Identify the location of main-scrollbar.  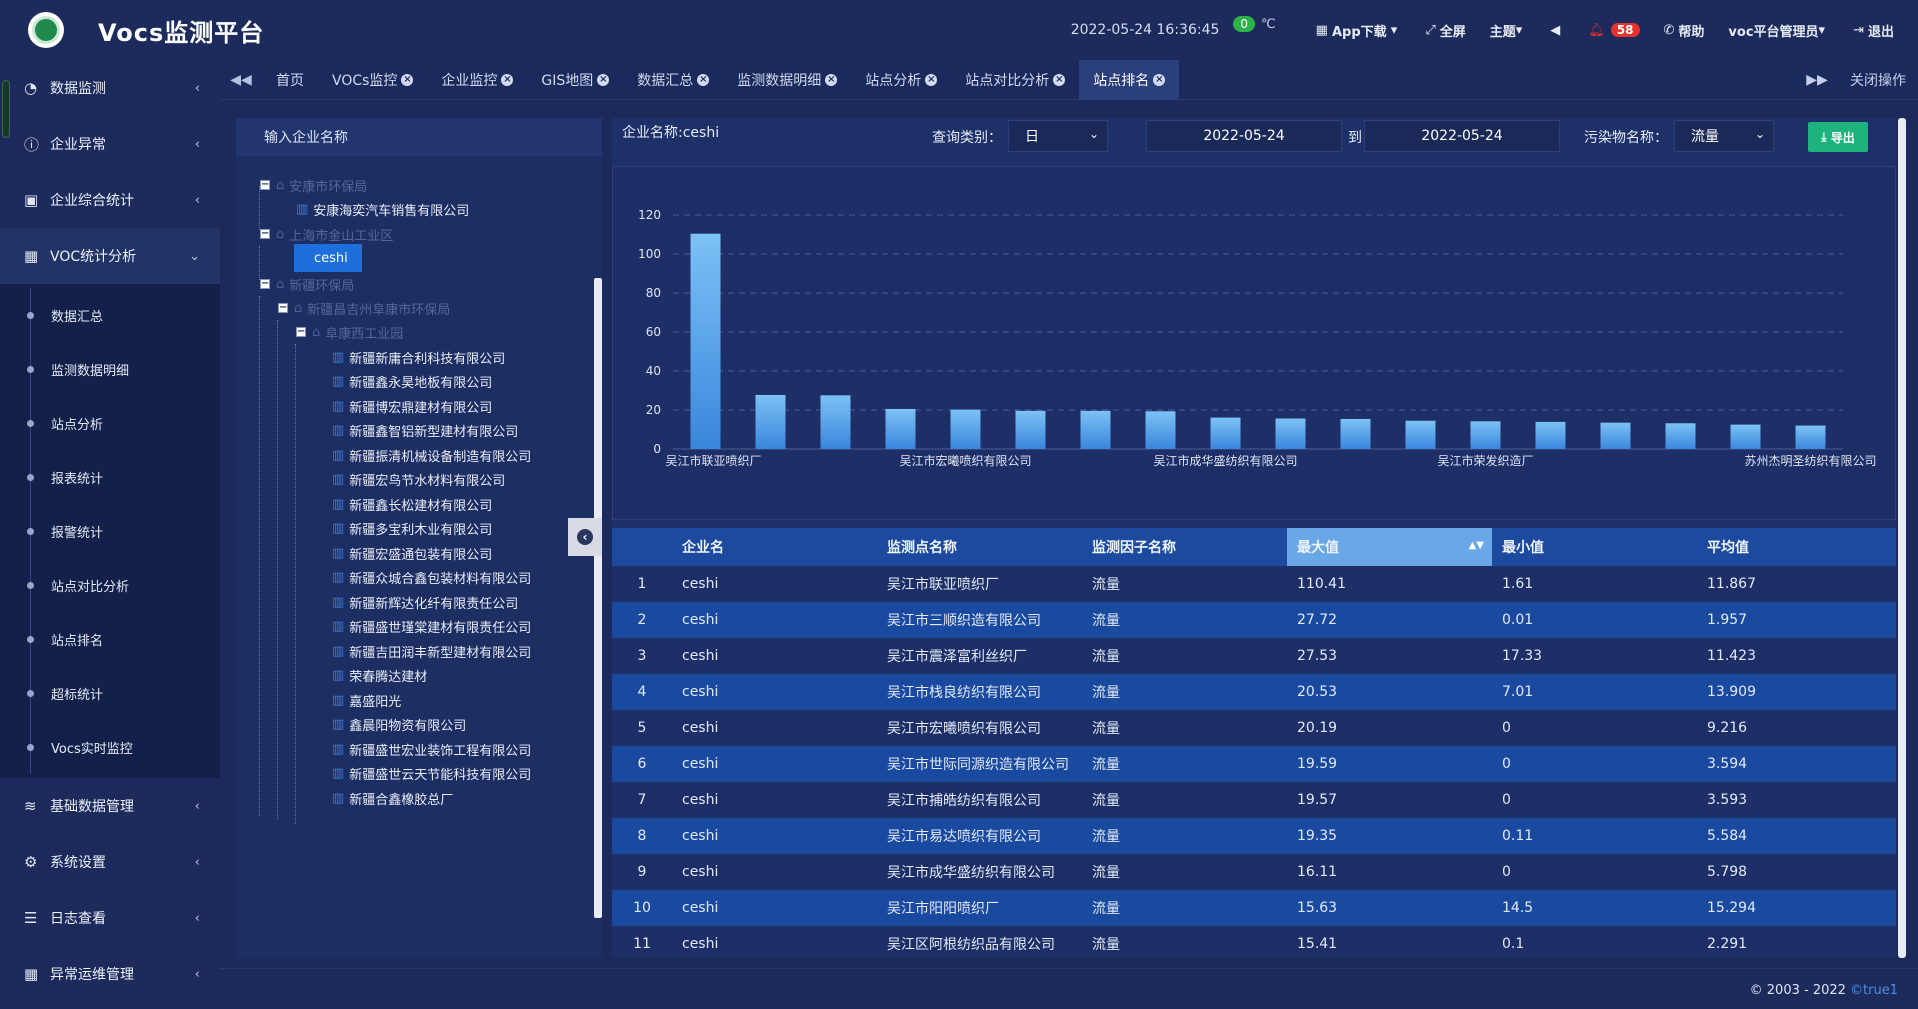
(1902, 538).